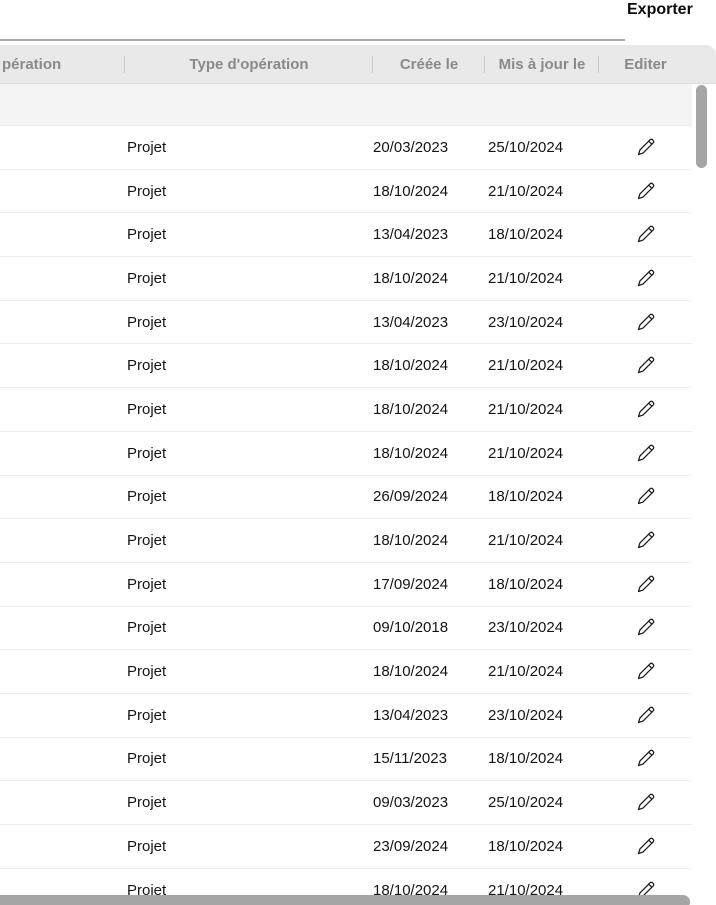  What do you see at coordinates (645, 64) in the screenshot?
I see `header-edit: Editer` at bounding box center [645, 64].